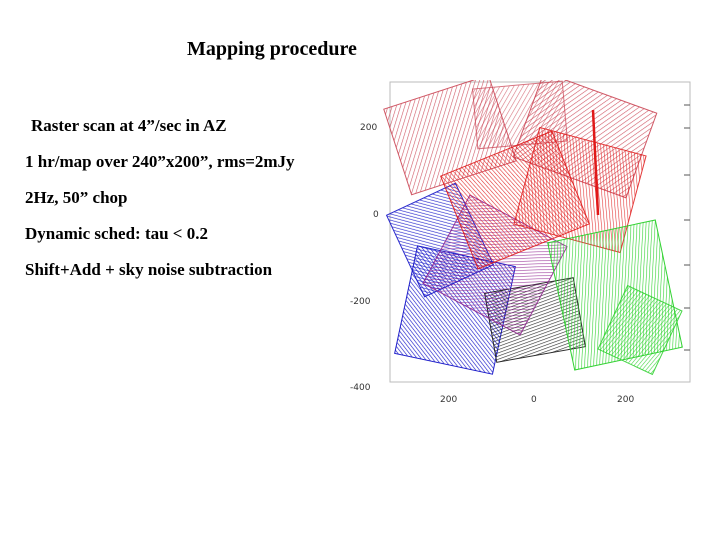  What do you see at coordinates (116, 233) in the screenshot?
I see `bullet-dynamic-sched: Dynamic sched: tau < 0.2` at bounding box center [116, 233].